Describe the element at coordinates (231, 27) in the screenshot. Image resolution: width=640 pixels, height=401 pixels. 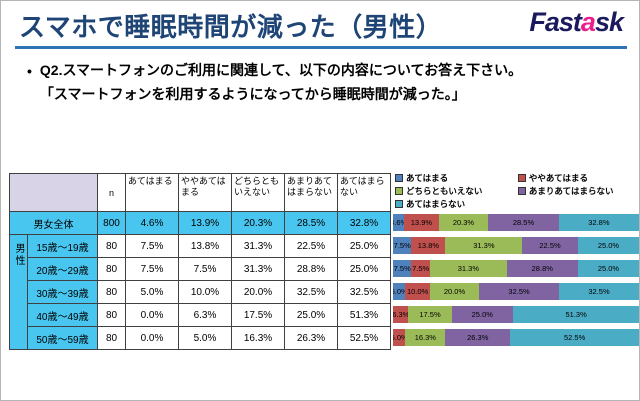
I see `page-title: スマホで睡眠時間が減った（男性）` at that location.